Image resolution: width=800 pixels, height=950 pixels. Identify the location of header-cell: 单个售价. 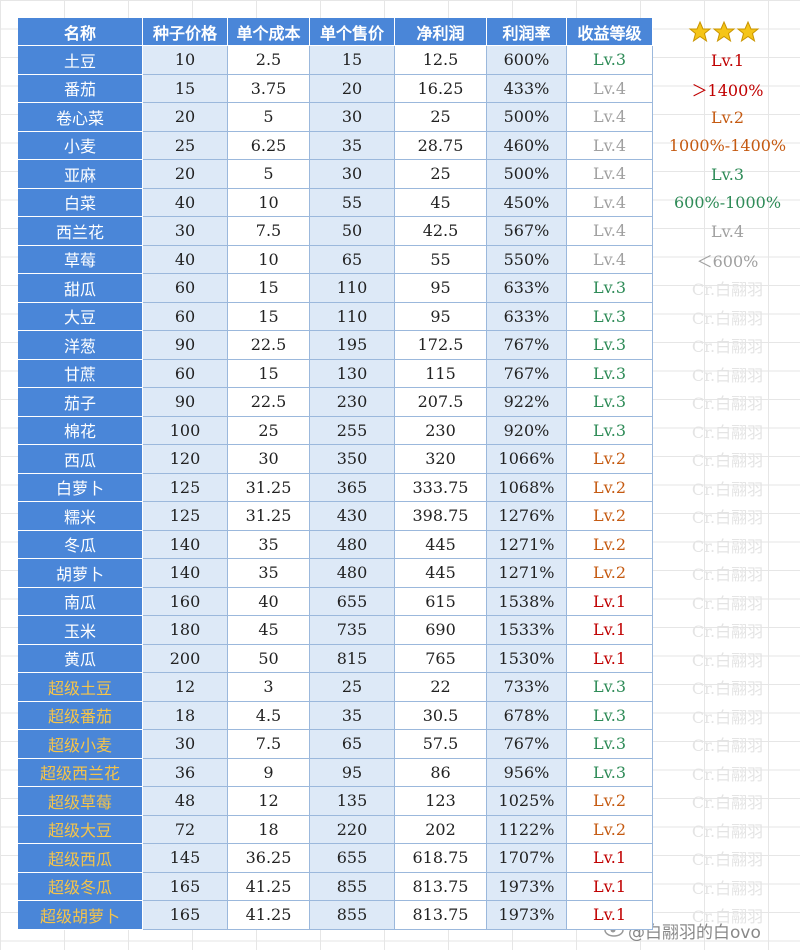
(352, 32).